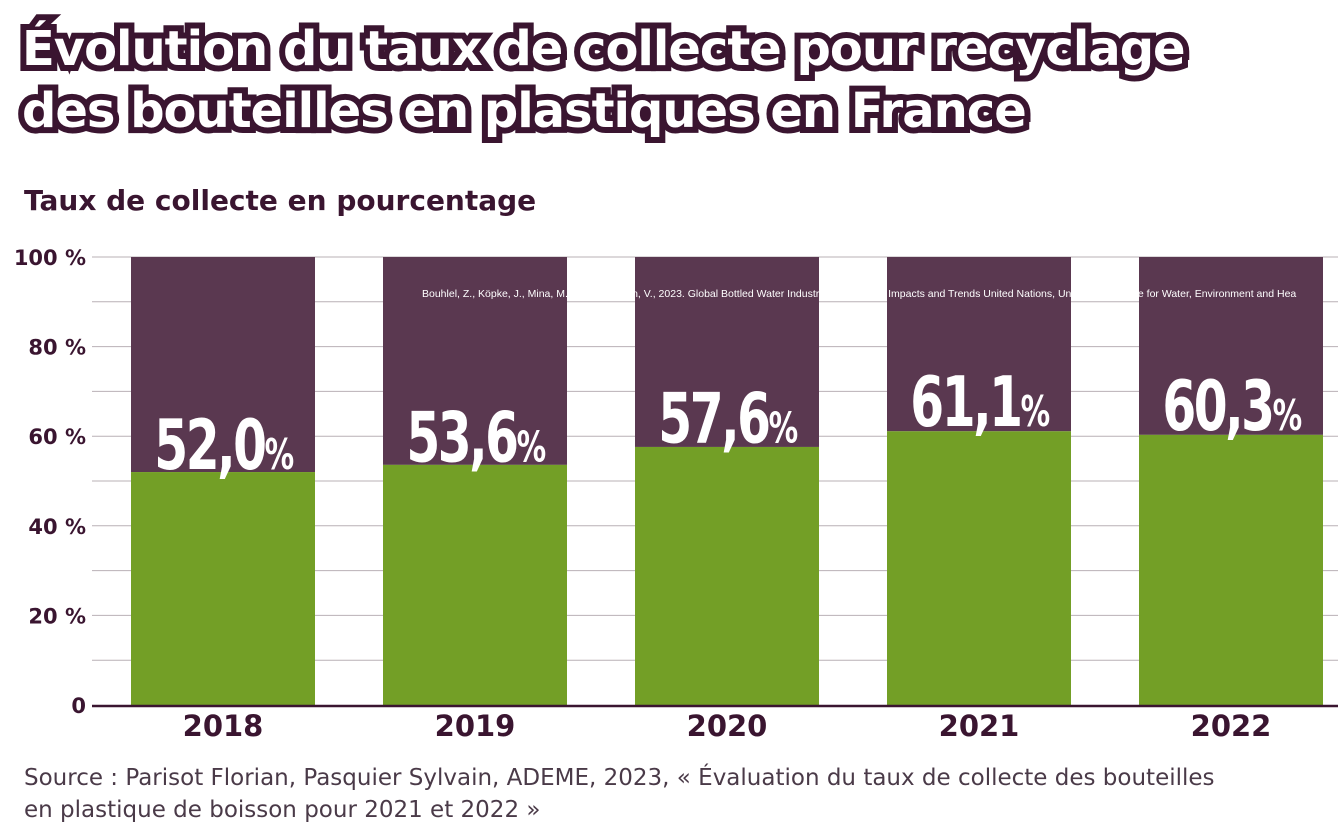 Image resolution: width=1338 pixels, height=838 pixels. I want to click on bar-remainder-2019, so click(475, 361).